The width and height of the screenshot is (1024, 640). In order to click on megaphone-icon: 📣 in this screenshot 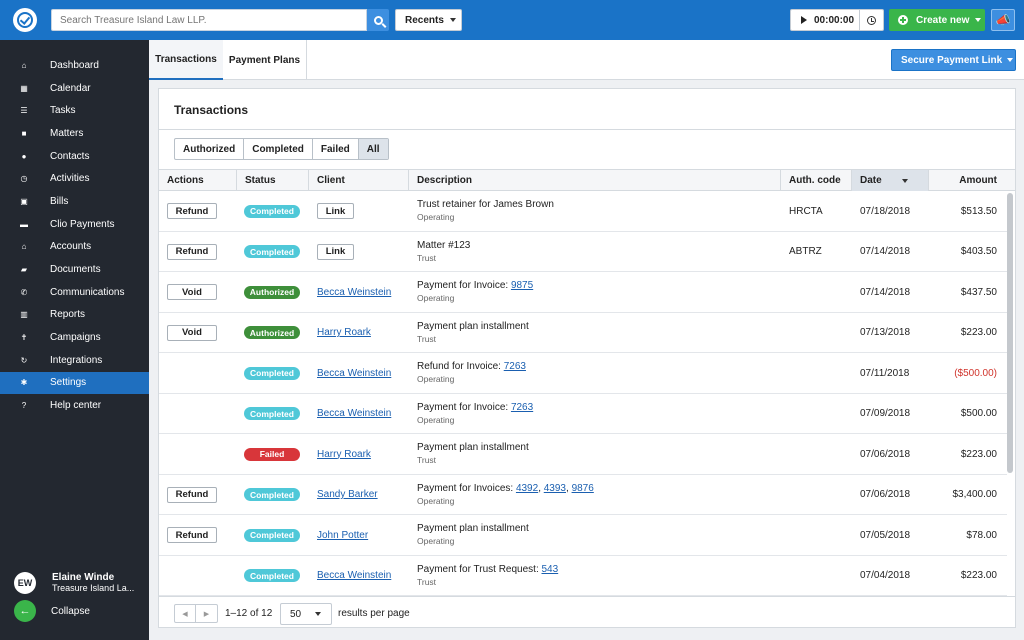, I will do `click(1003, 20)`.